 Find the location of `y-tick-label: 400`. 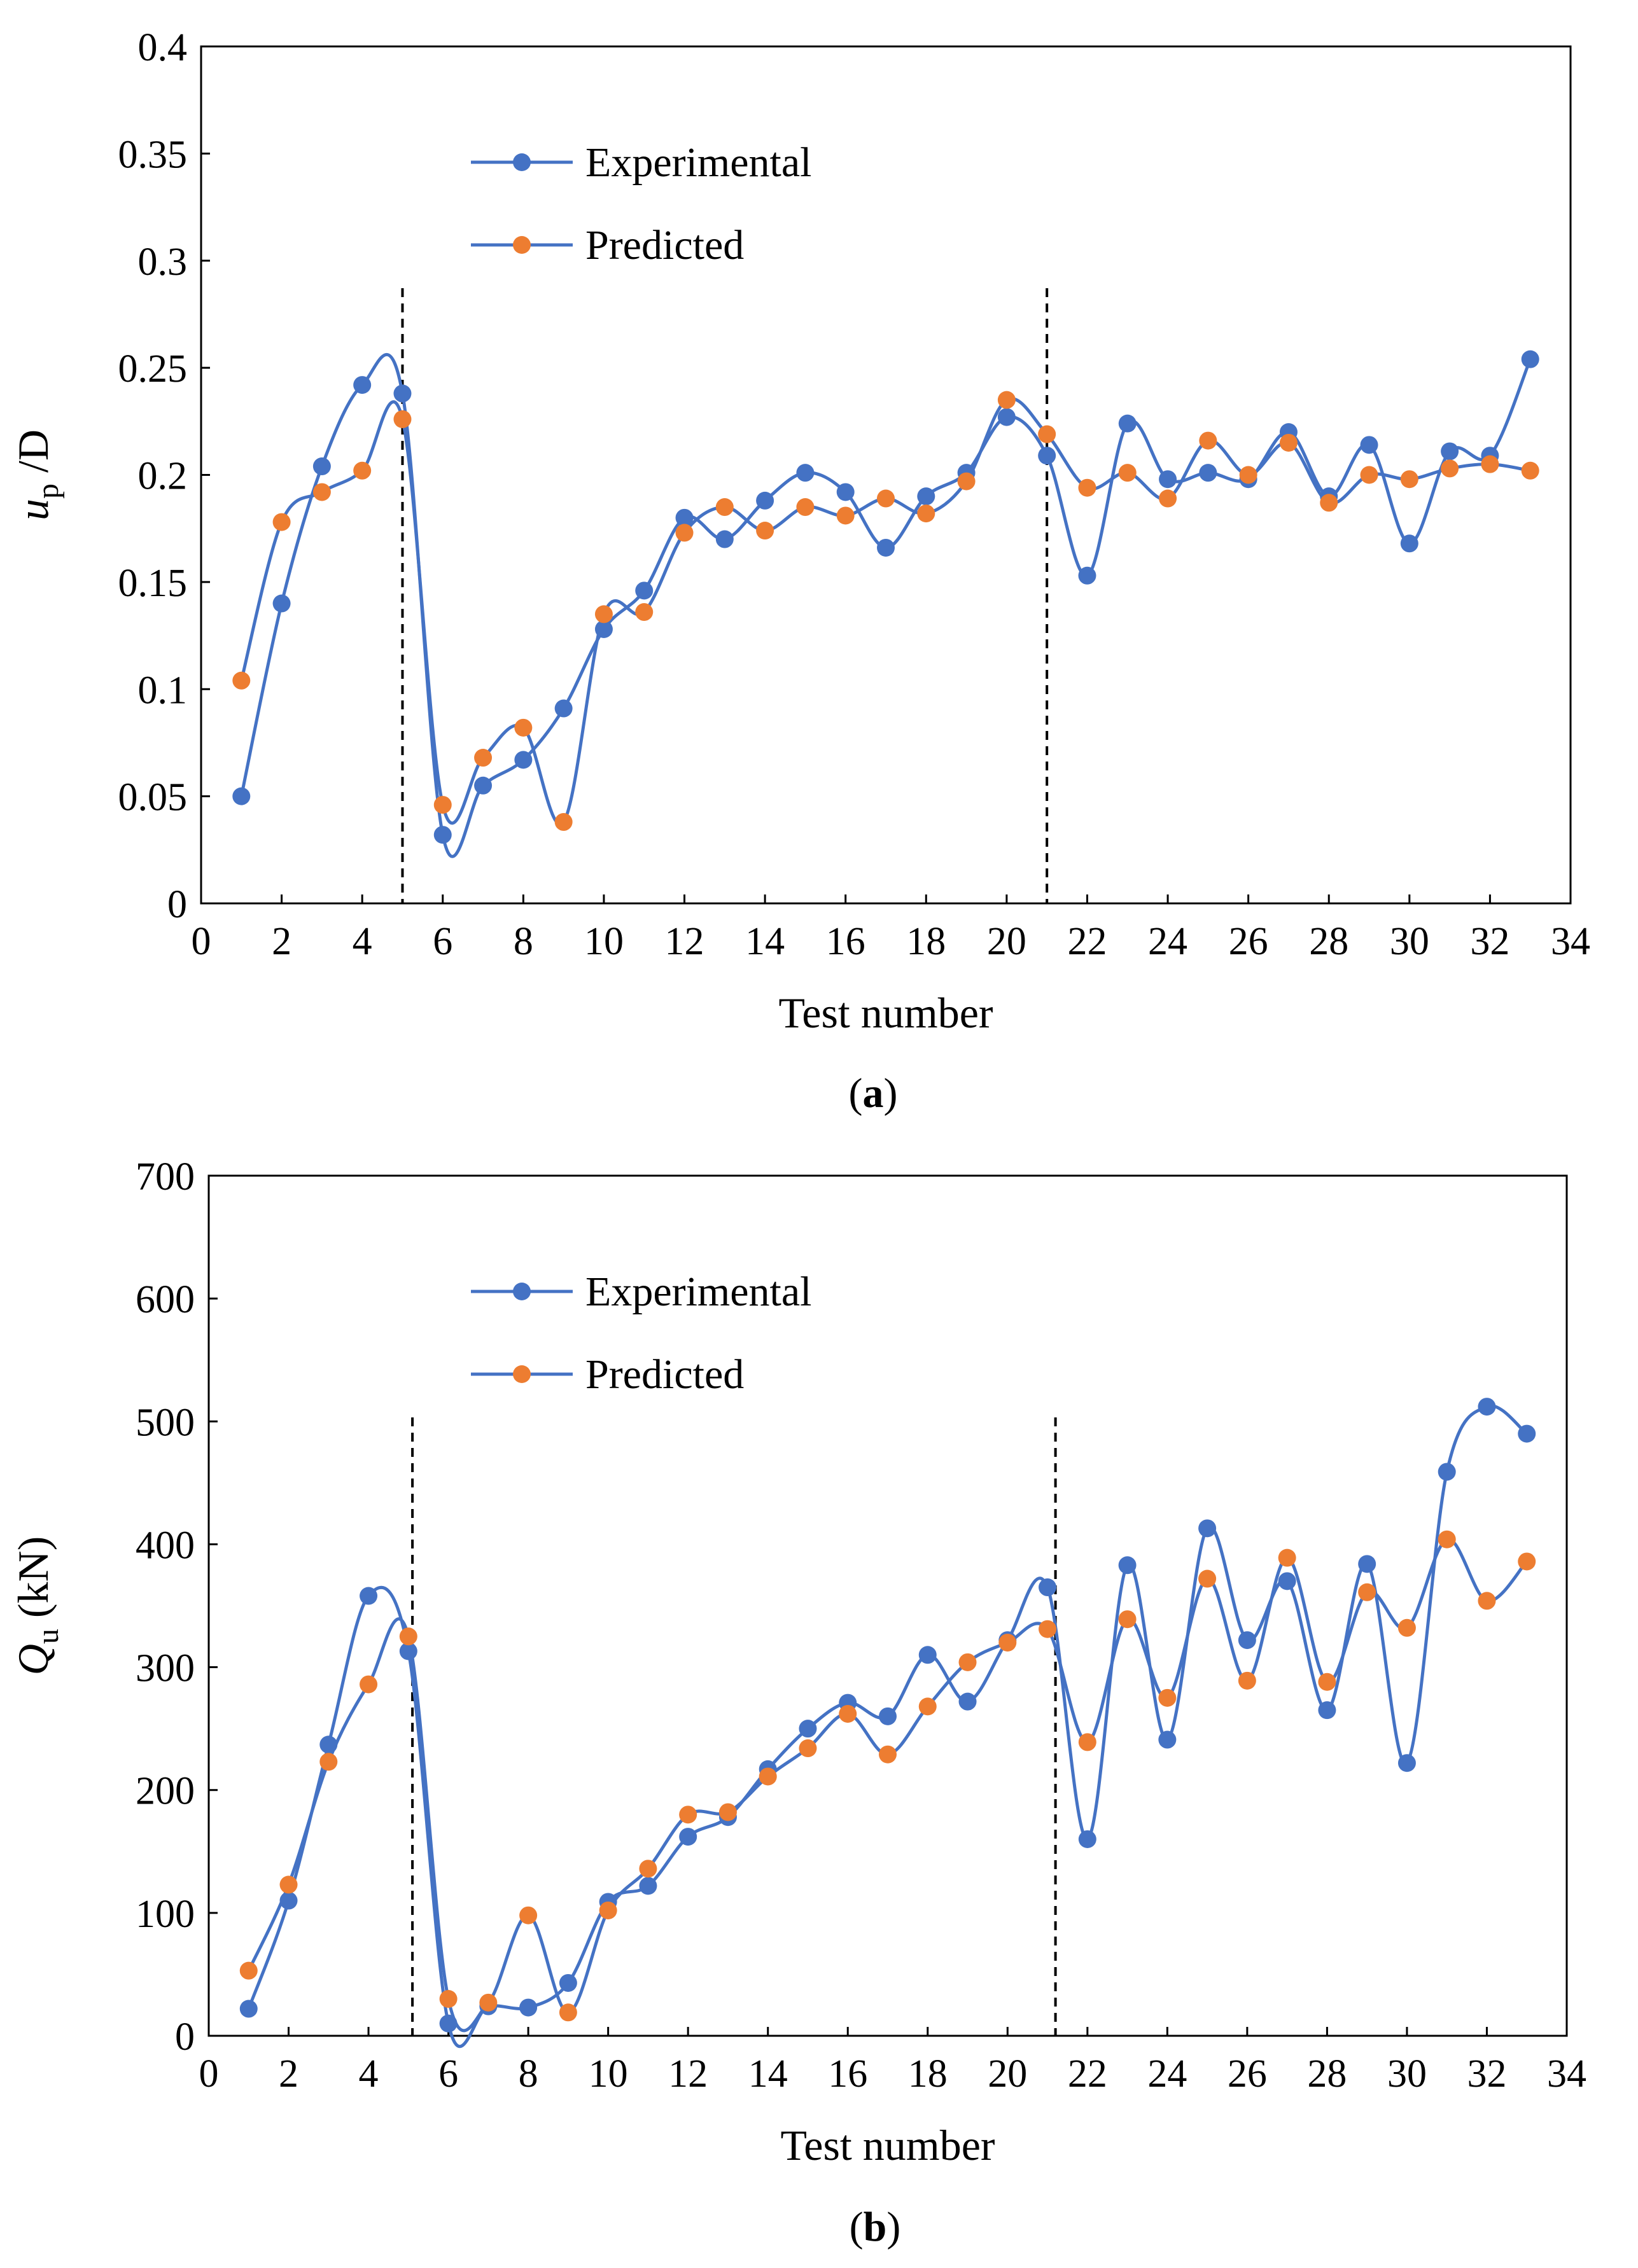

y-tick-label: 400 is located at coordinates (165, 1545).